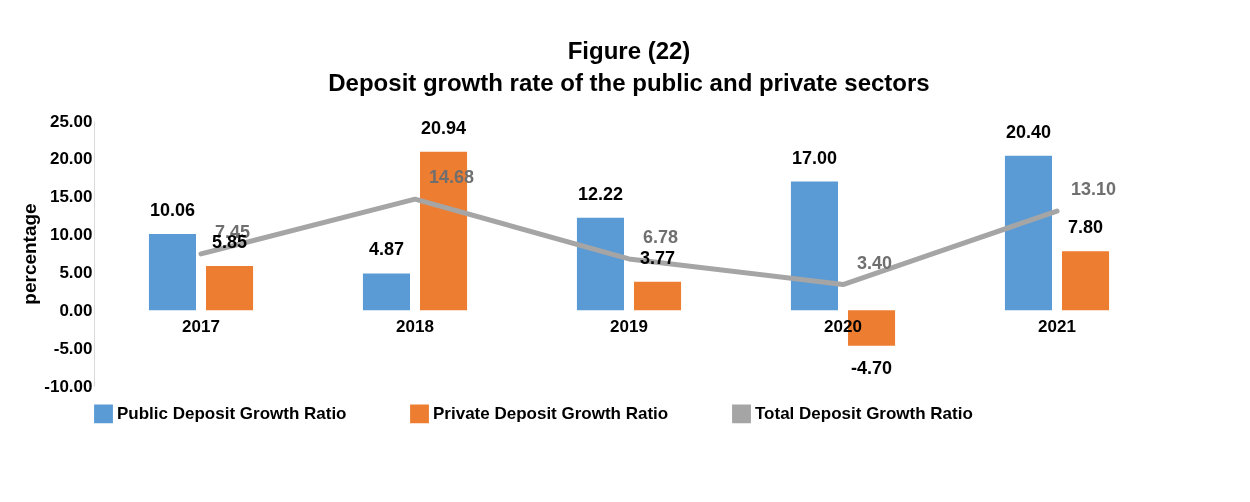 The width and height of the screenshot is (1250, 502). Describe the element at coordinates (444, 127) in the screenshot. I see `data-label: 20.94` at that location.